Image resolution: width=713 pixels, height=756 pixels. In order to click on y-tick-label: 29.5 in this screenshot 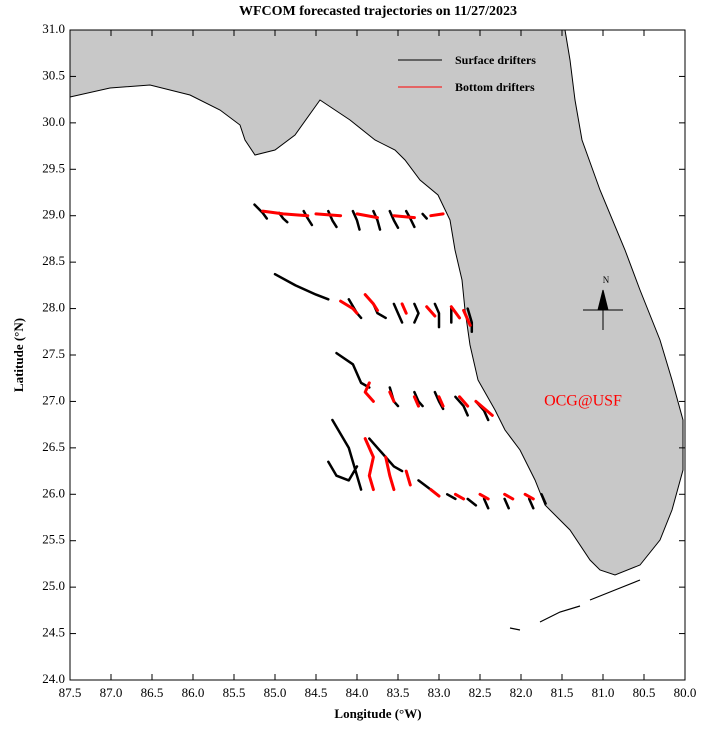, I will do `click(53, 167)`.